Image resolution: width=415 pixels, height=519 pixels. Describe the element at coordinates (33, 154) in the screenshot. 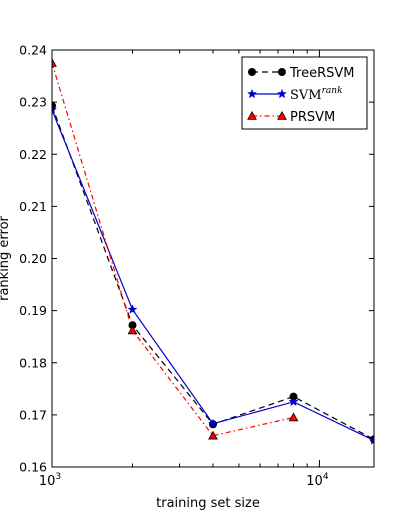

I see `y-tick-label: 0.22` at that location.